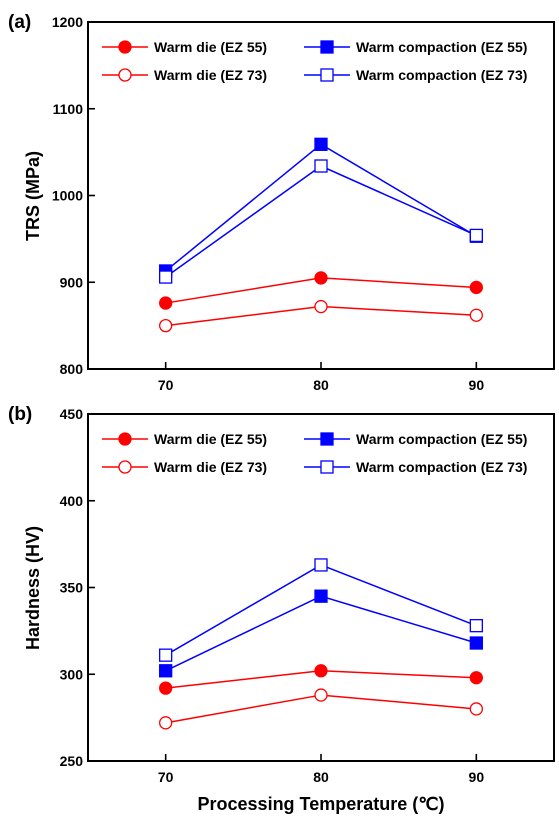  I want to click on y-tick-label: 1200, so click(67, 22).